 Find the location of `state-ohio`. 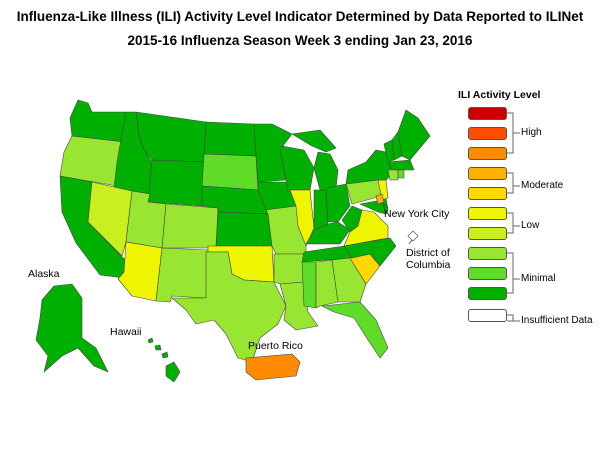

state-ohio is located at coordinates (338, 203).